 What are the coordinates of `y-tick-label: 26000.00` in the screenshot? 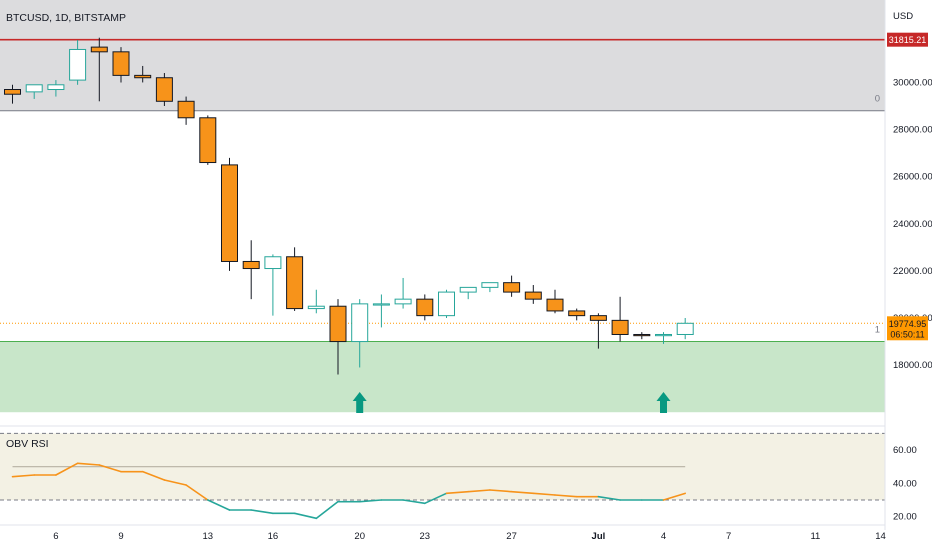 It's located at (912, 177).